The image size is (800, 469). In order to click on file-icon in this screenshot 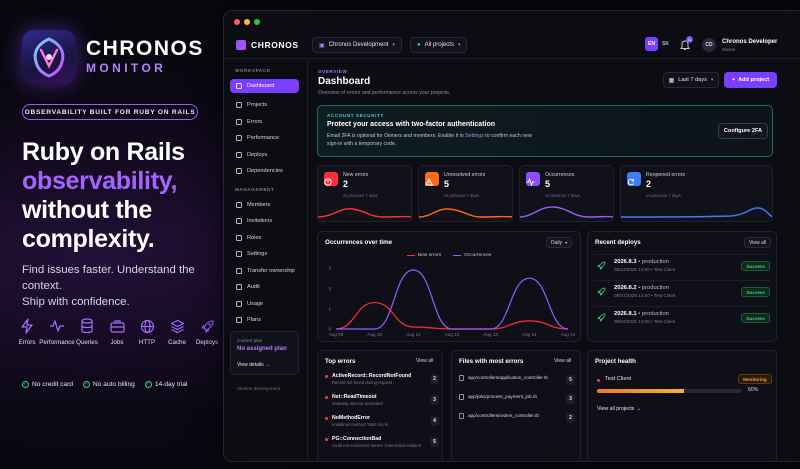, I will do `click(461, 378)`.